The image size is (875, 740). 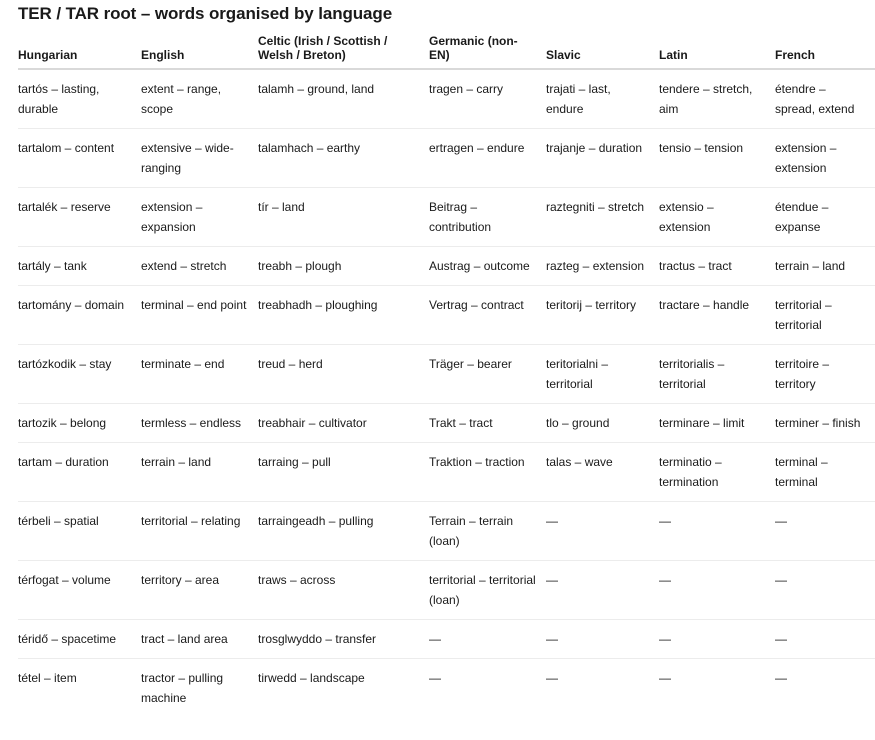 What do you see at coordinates (717, 99) in the screenshot?
I see `cell-latin: tendere – stretch, aim` at bounding box center [717, 99].